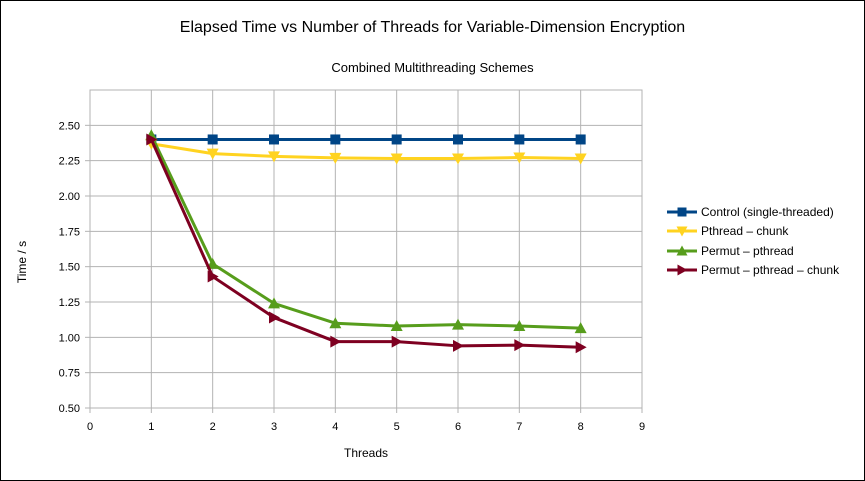 Image resolution: width=865 pixels, height=481 pixels. What do you see at coordinates (581, 427) in the screenshot?
I see `x-tick-label: 8` at bounding box center [581, 427].